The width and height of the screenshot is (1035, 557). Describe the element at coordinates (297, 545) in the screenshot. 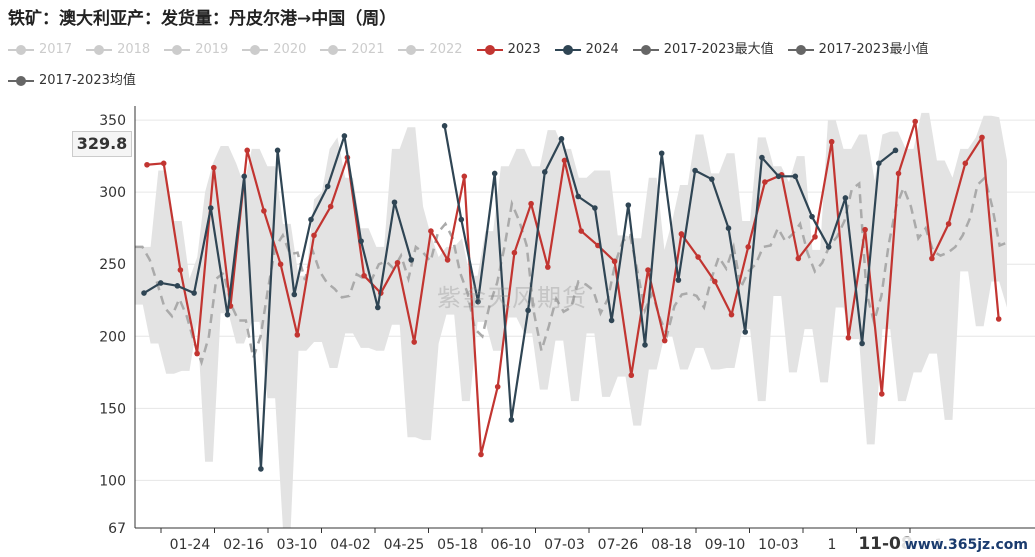

I see `x-tick-label-2: 03-10` at that location.